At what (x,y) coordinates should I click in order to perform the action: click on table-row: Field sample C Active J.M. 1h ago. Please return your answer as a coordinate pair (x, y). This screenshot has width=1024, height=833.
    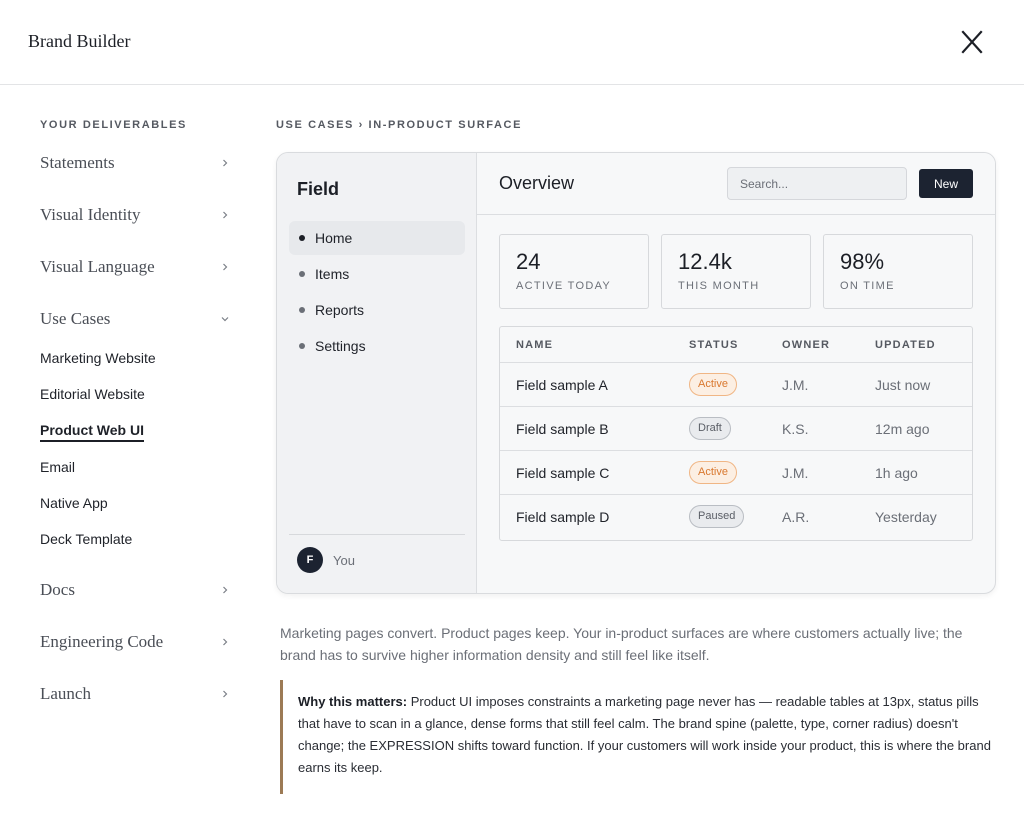
    Looking at the image, I should click on (736, 473).